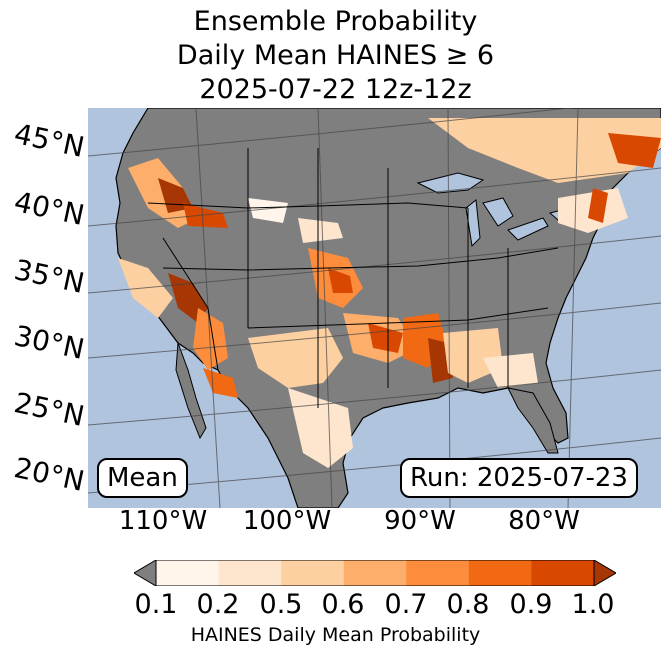 The height and width of the screenshot is (658, 671). Describe the element at coordinates (468, 604) in the screenshot. I see `colorbar-tick: 0.8` at that location.